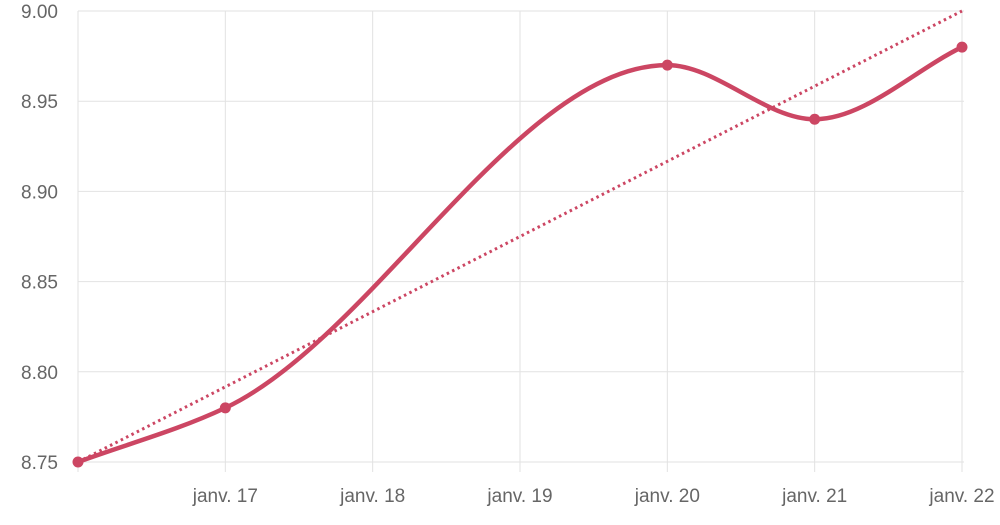  Describe the element at coordinates (39, 12) in the screenshot. I see `y-tick-label: 9.00` at that location.